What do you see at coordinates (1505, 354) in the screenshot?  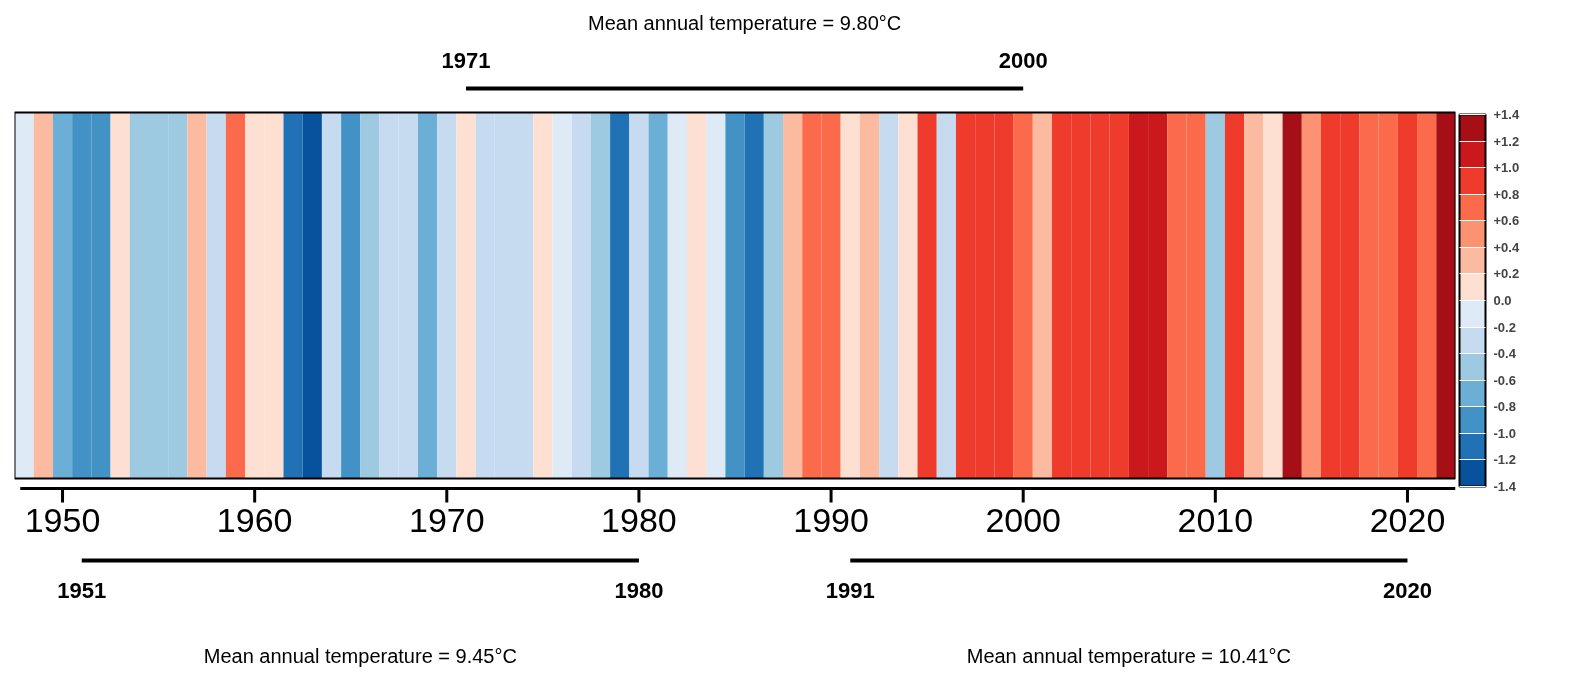 I see `color-bar-label: -0.4` at bounding box center [1505, 354].